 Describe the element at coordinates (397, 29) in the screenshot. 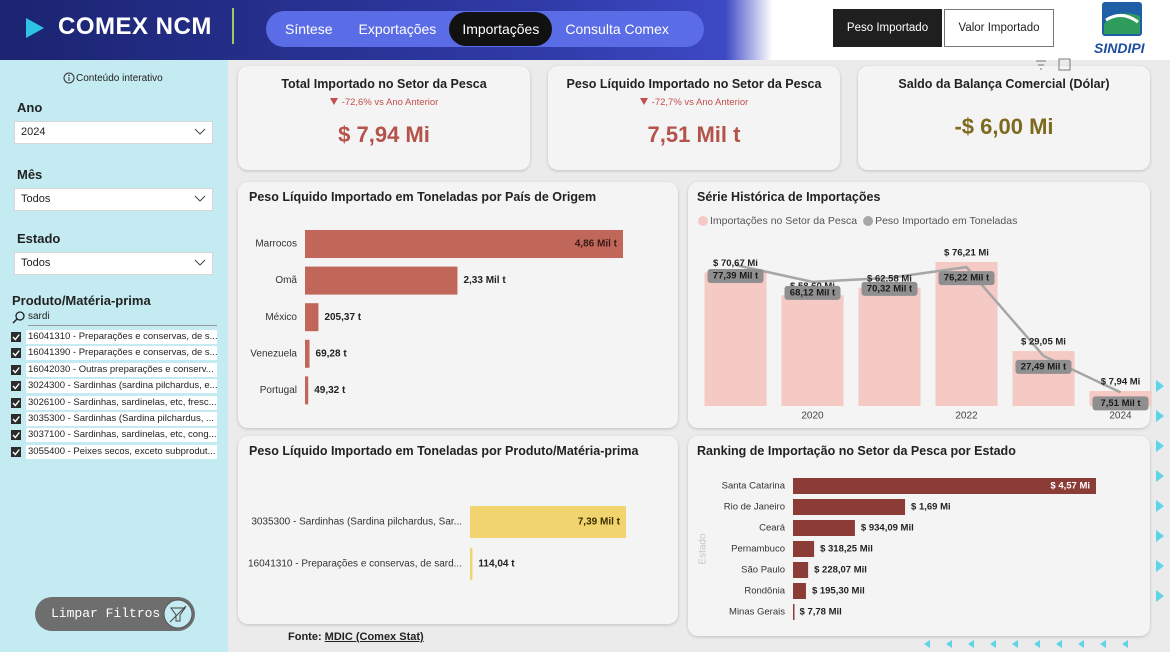

I see `tab: Exportações` at that location.